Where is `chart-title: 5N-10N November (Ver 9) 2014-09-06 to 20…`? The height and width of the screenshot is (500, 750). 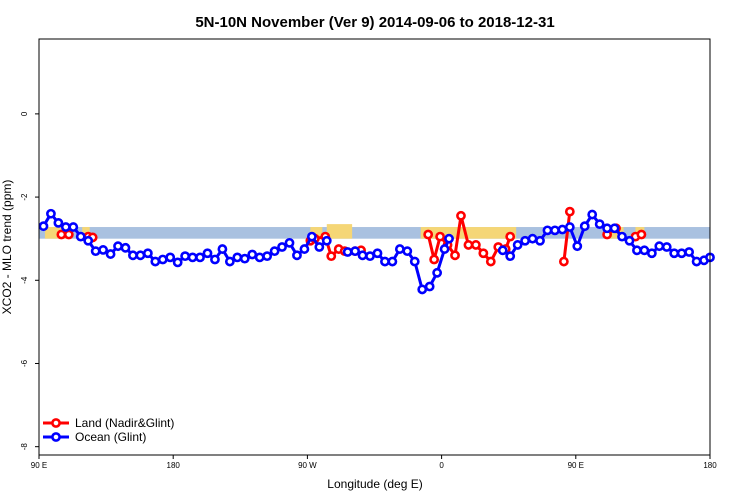
chart-title: 5N-10N November (Ver 9) 2014-09-06 to 20… is located at coordinates (374, 22).